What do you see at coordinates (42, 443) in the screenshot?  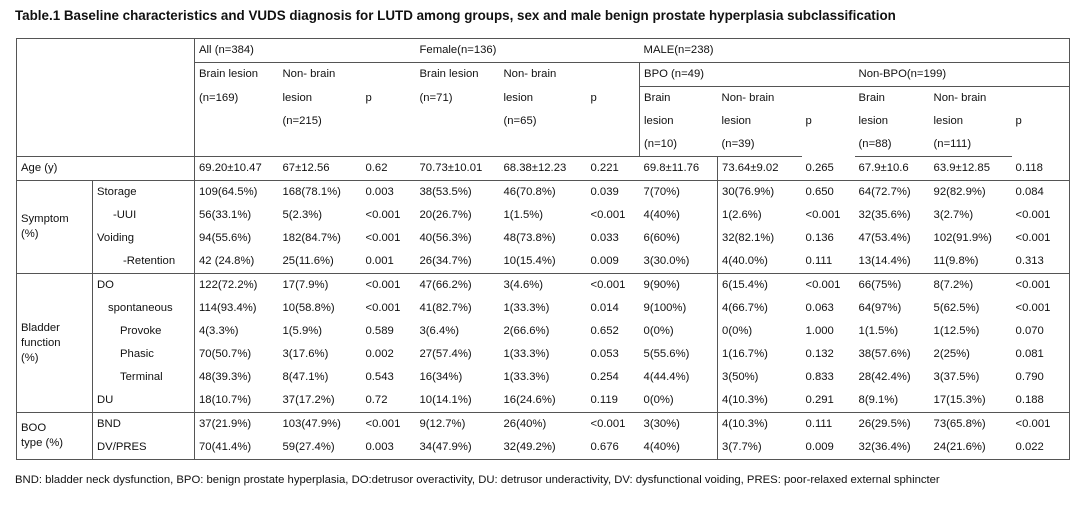 I see `group-boo-line2: type (%)` at bounding box center [42, 443].